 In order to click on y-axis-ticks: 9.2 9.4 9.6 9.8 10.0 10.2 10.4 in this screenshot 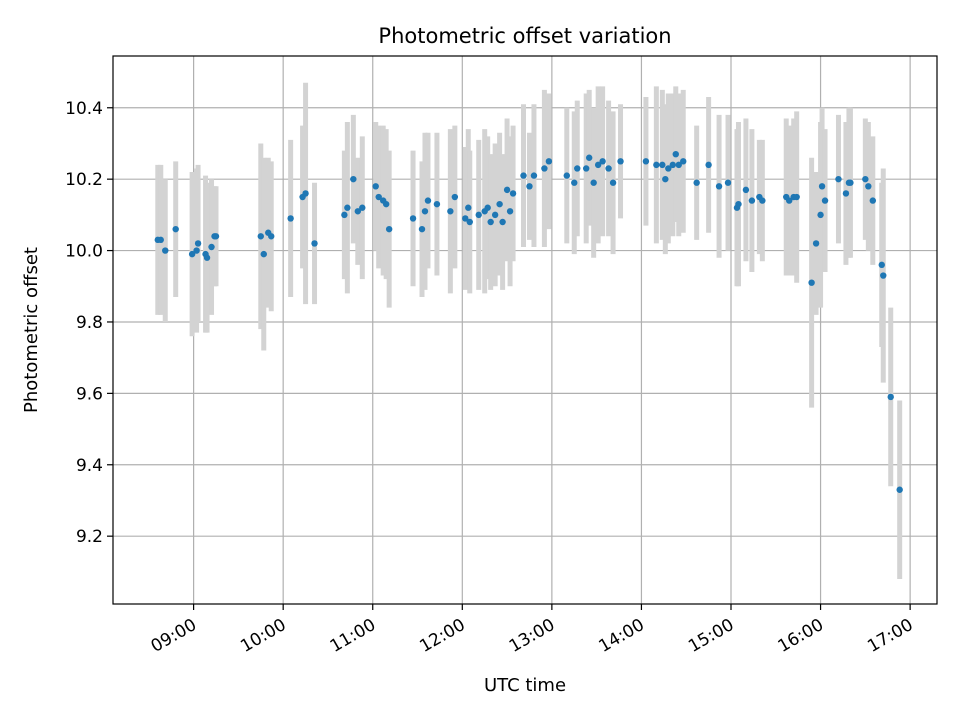, I will do `click(89, 323)`.